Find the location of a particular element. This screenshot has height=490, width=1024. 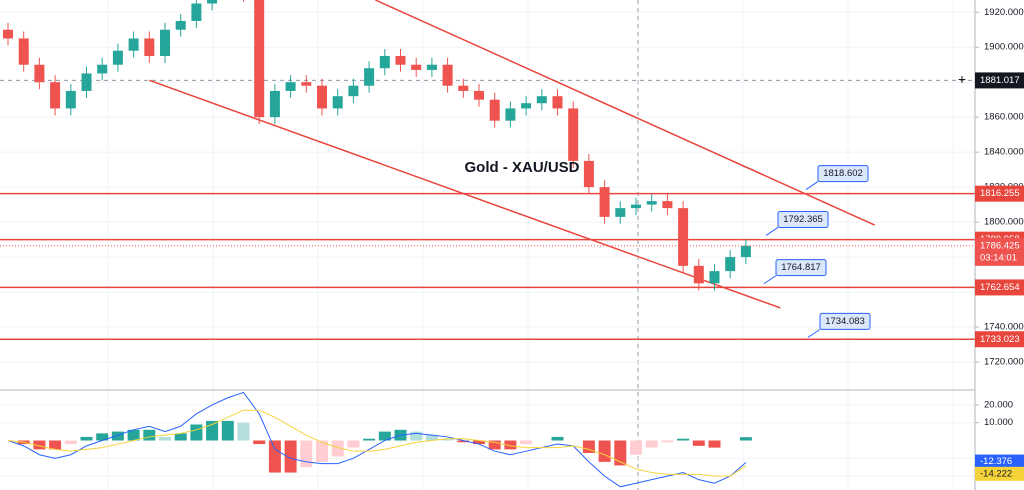

crosshair-price: 1881.017 is located at coordinates (1000, 80).